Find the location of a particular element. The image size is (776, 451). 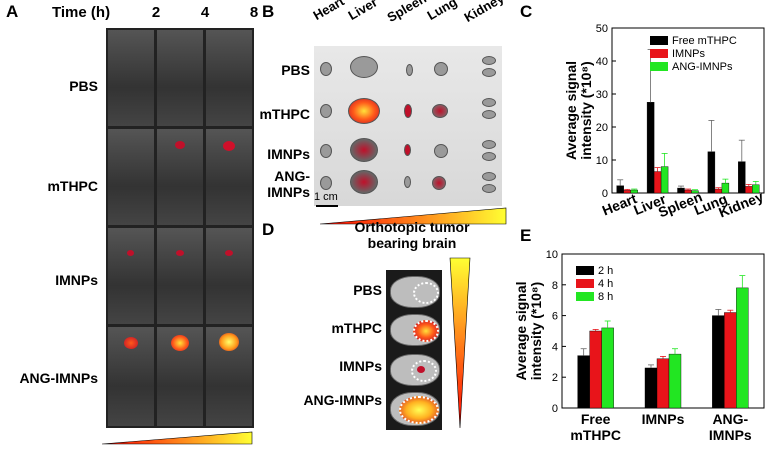

legend-label: IMNPs is located at coordinates (689, 54).